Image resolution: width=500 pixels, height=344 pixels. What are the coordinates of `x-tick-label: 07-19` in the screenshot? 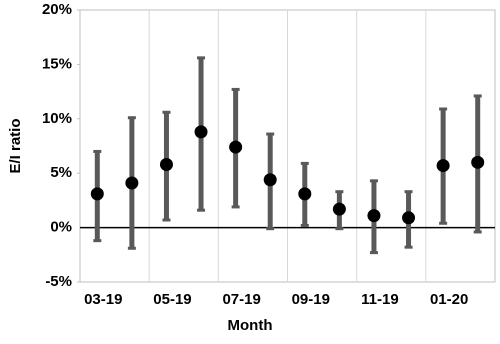 It's located at (241, 299).